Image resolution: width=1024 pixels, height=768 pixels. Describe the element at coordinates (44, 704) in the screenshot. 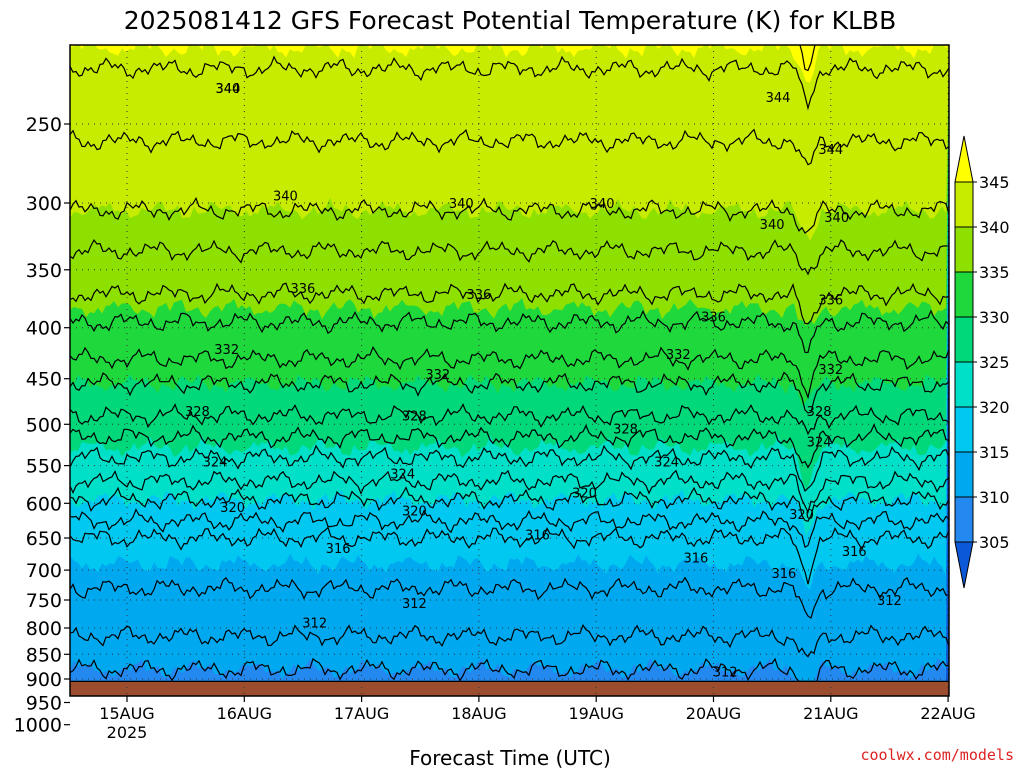

I see `y-tick-label: 950` at that location.